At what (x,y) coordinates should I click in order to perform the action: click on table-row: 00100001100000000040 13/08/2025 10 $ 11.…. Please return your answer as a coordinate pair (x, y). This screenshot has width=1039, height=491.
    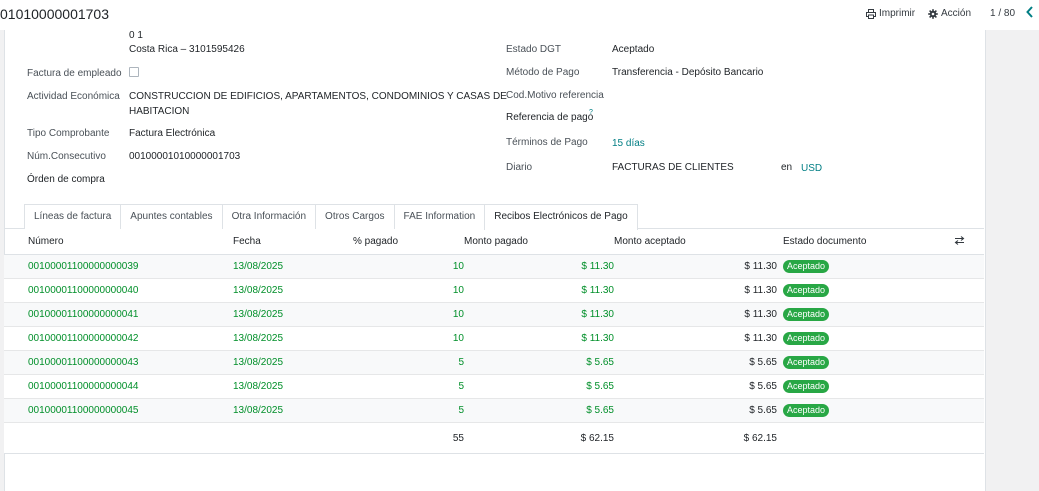
    Looking at the image, I should click on (494, 290).